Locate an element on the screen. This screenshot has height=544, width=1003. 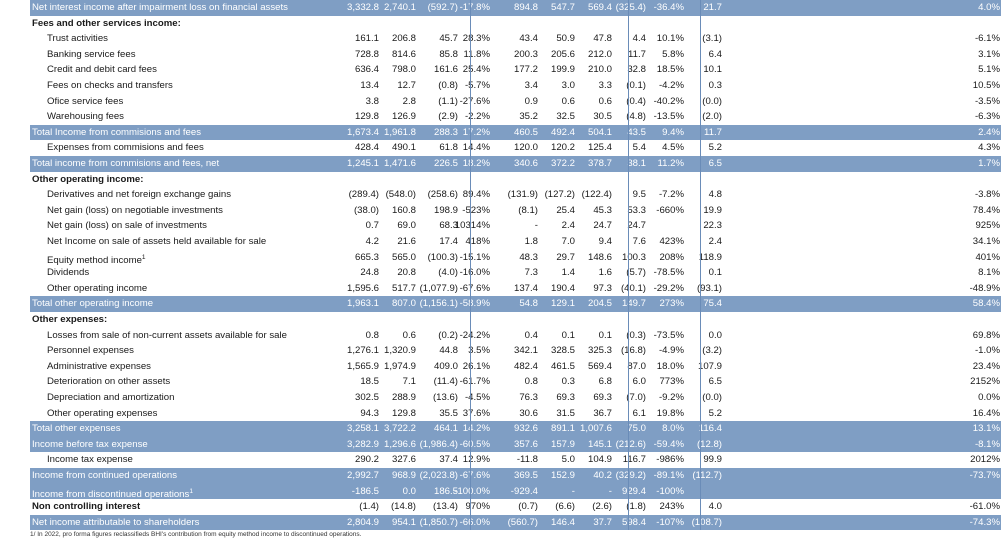
cell-q4-2022: (2.6) is located at coordinates (602, 507).